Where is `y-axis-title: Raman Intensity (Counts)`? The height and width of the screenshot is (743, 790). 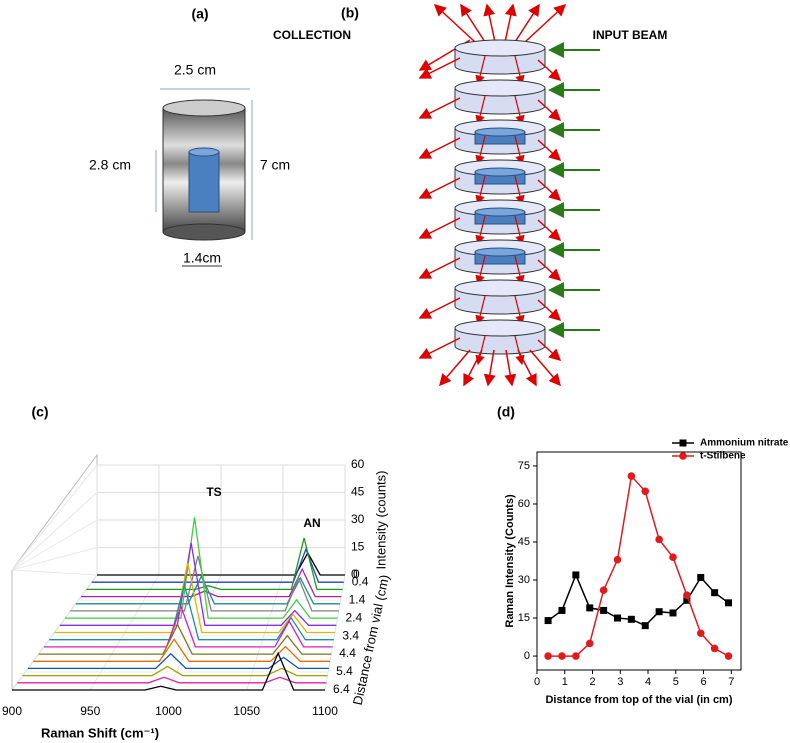 y-axis-title: Raman Intensity (Counts) is located at coordinates (510, 561).